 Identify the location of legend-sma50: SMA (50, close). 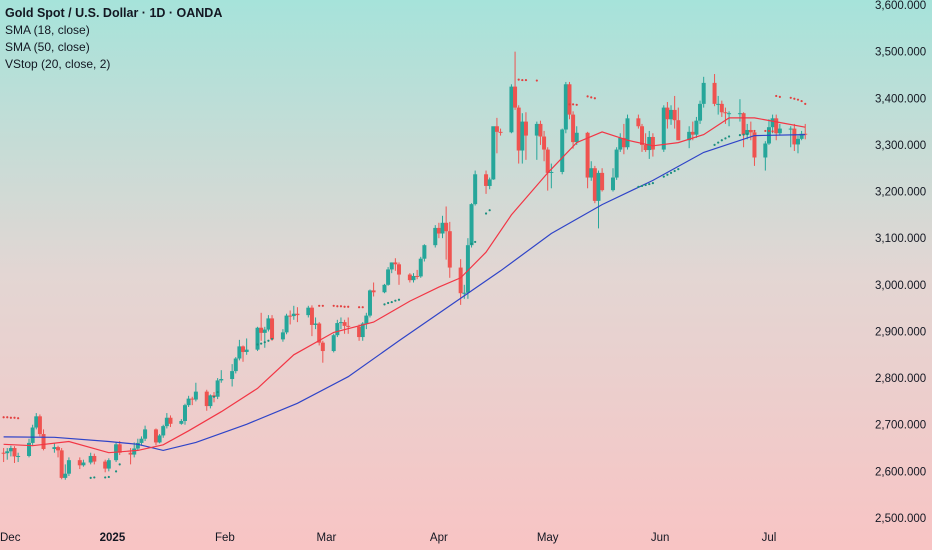
(47, 47).